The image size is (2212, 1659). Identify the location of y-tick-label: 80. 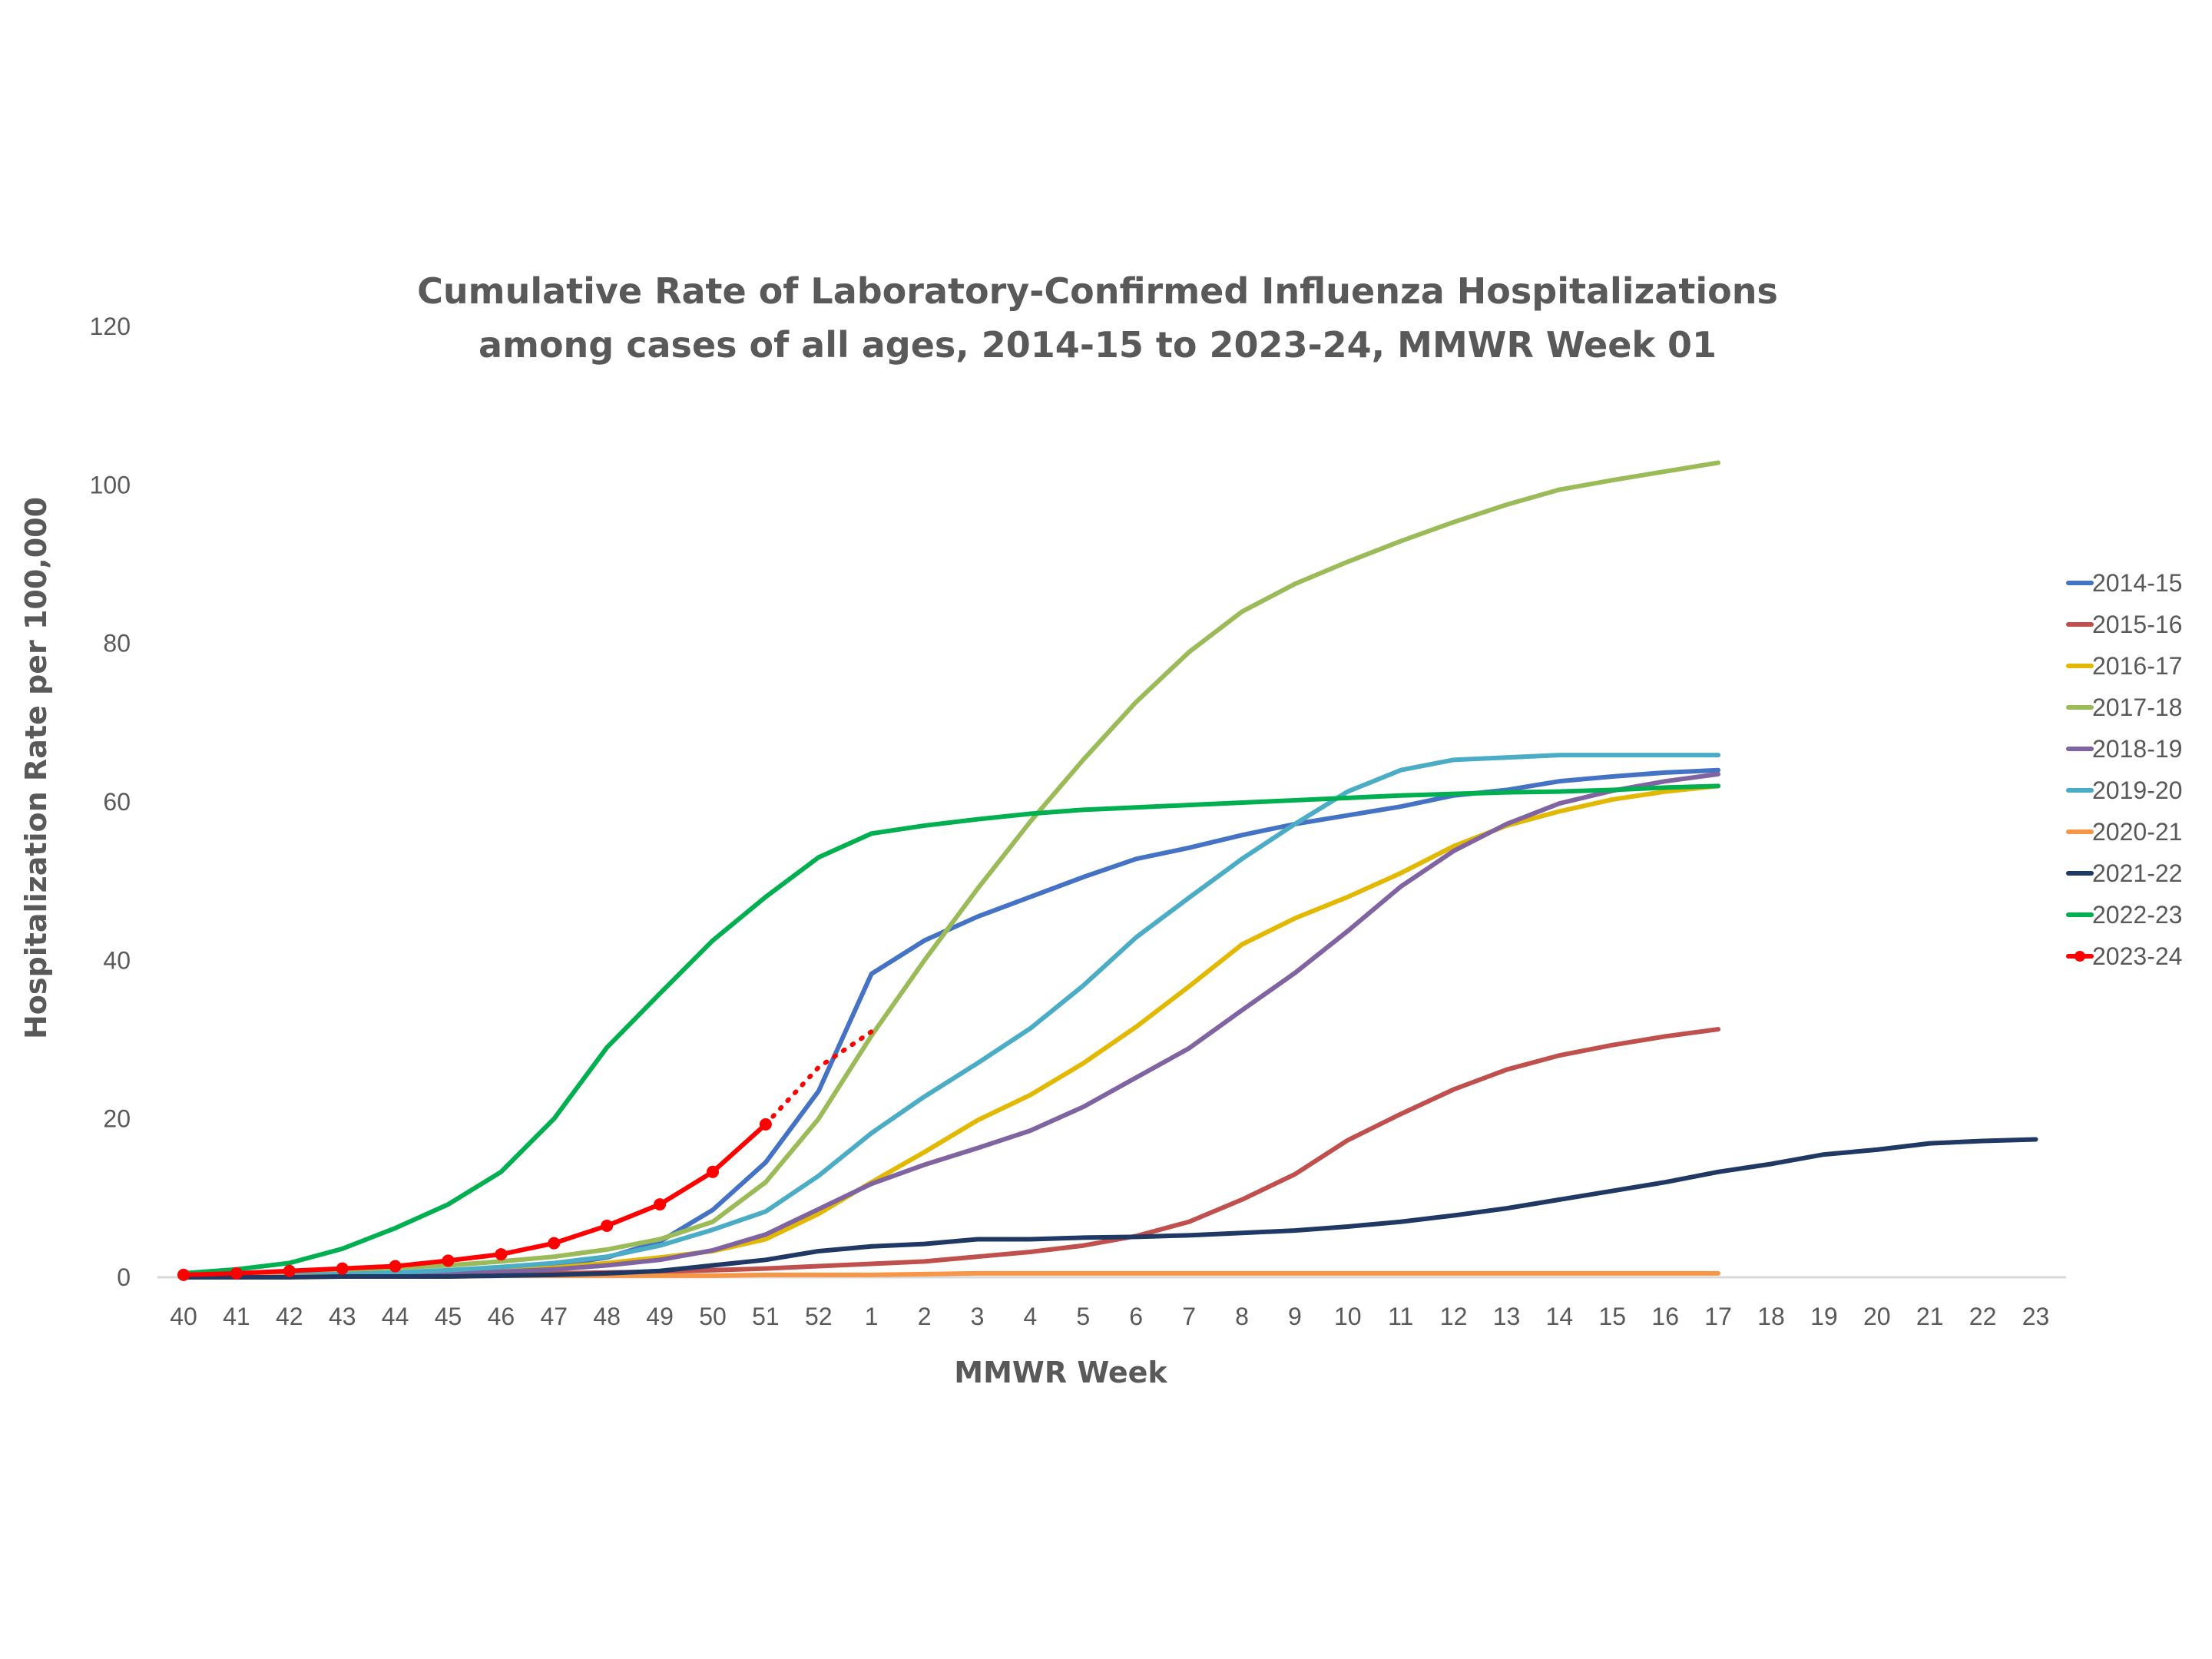
(117, 643).